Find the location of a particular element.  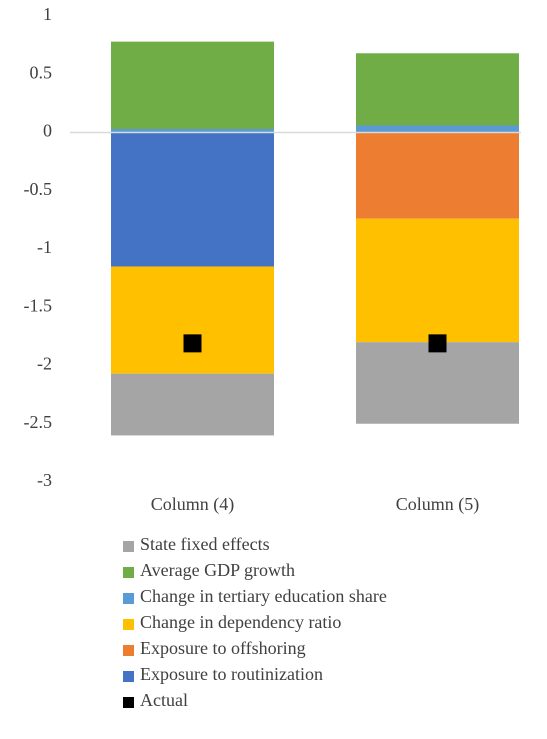

y-tick-label: -1 is located at coordinates (44, 247).